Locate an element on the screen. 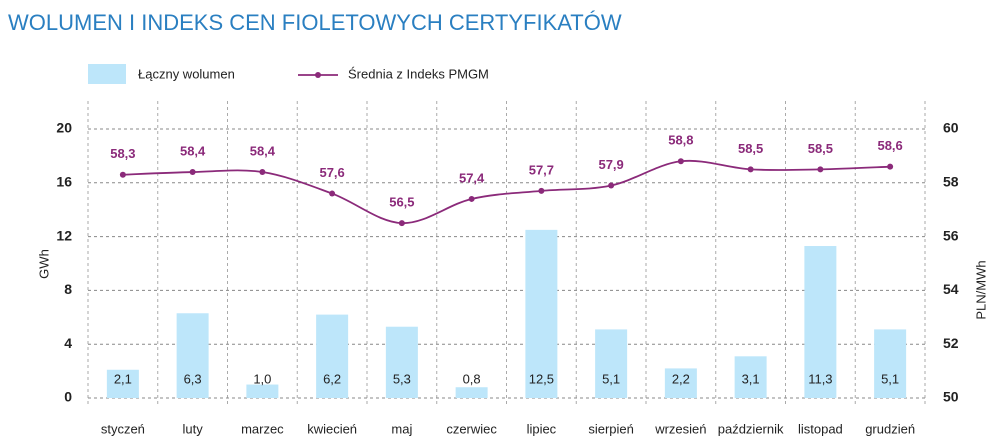 This screenshot has height=437, width=992. bar-value-label: 1,0 is located at coordinates (262, 378).